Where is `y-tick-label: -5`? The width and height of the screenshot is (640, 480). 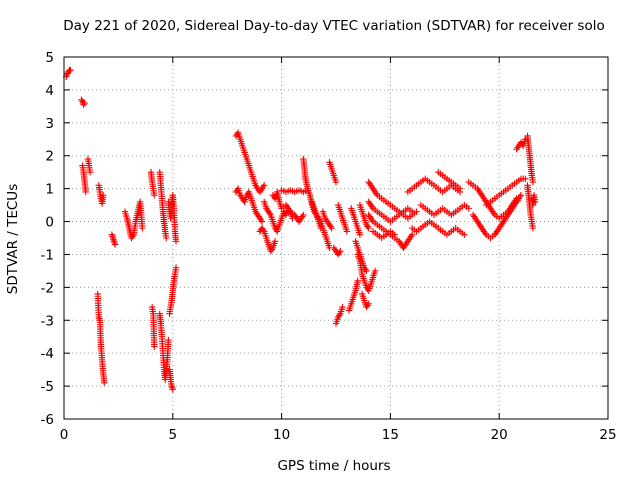 y-tick-label: -5 is located at coordinates (47, 387).